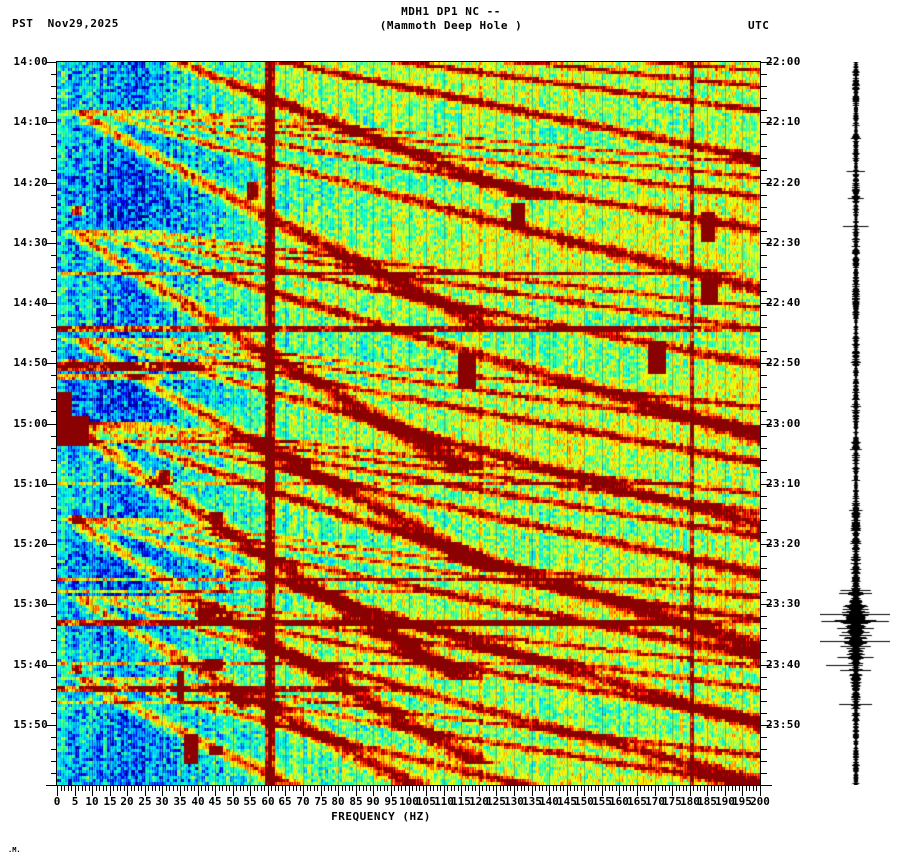 This screenshot has width=902, height=864. Describe the element at coordinates (783, 543) in the screenshot. I see `time-label-utc: 23:20` at that location.